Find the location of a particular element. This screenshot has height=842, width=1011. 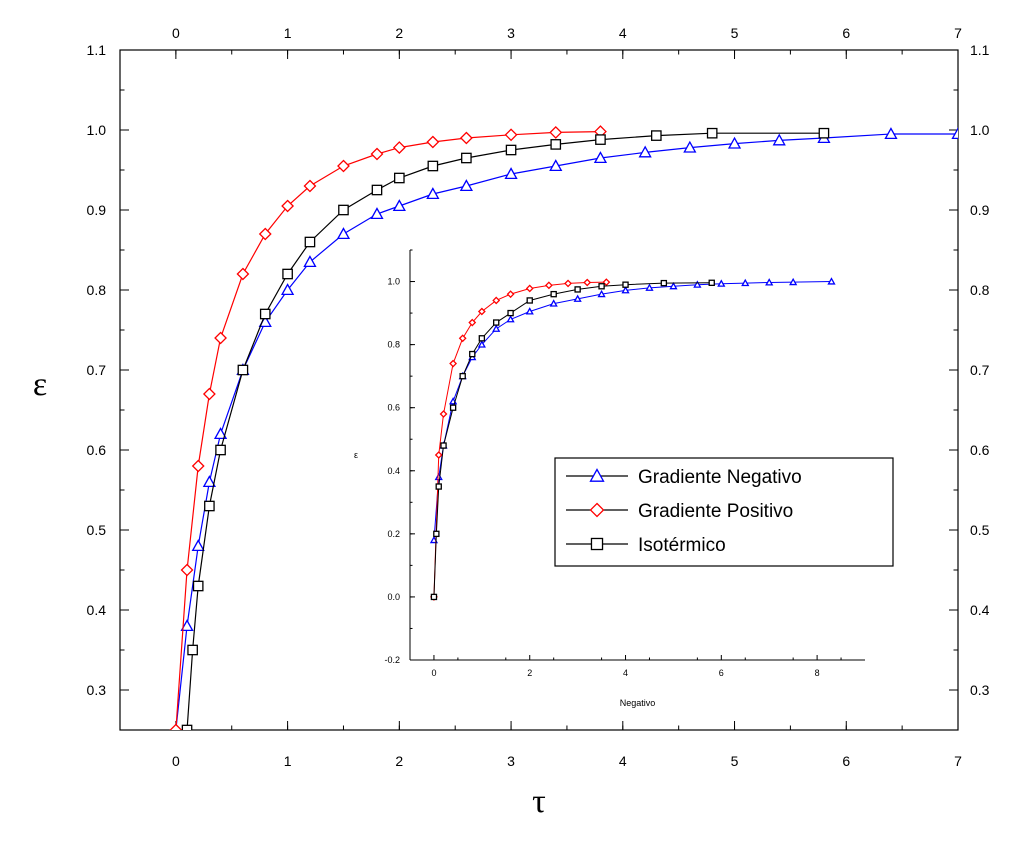

inset-x-axis-title: Negativo is located at coordinates (638, 703).